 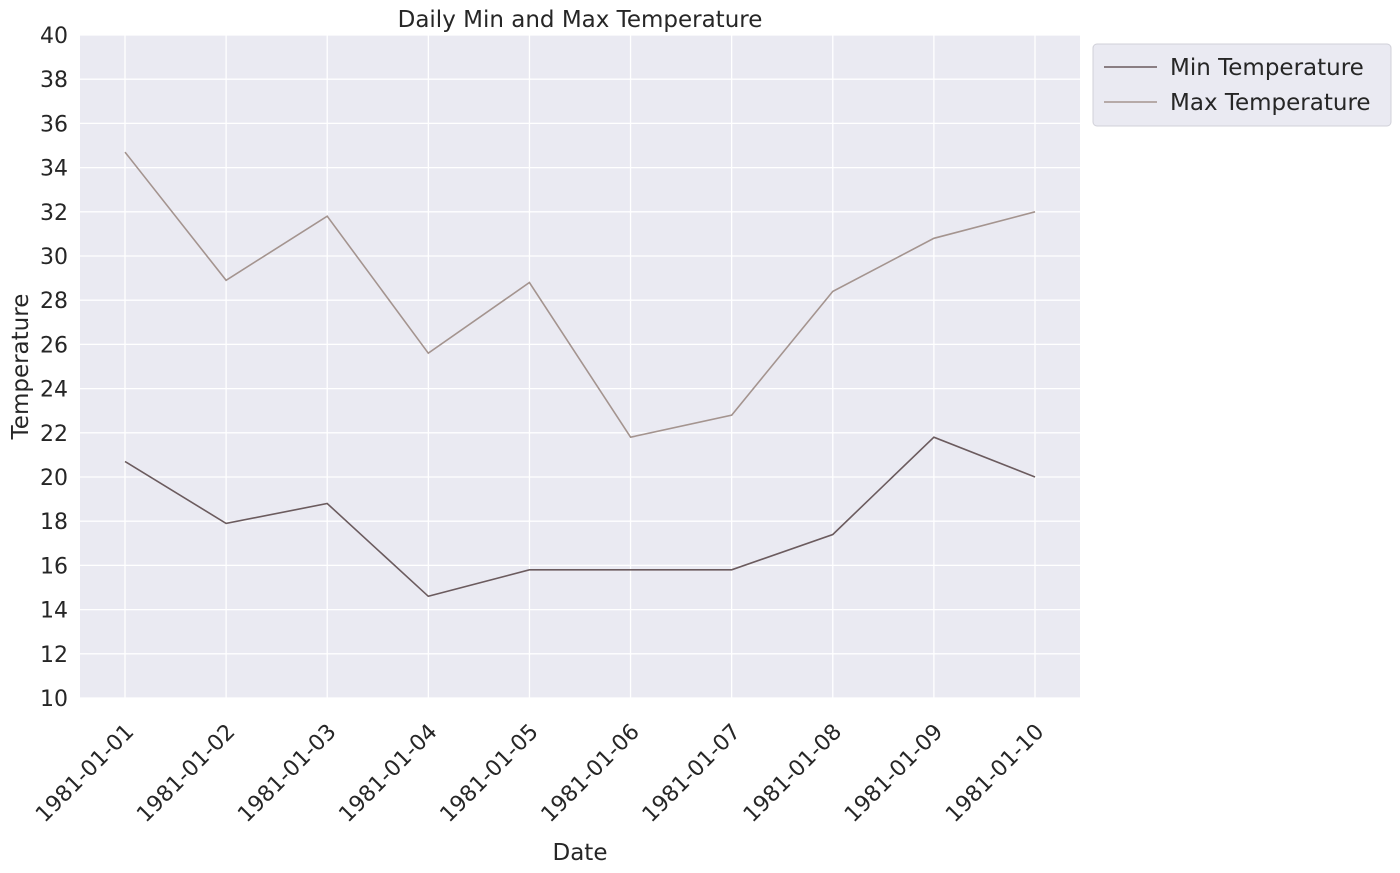 I want to click on y-tick-label: 14, so click(x=54, y=611).